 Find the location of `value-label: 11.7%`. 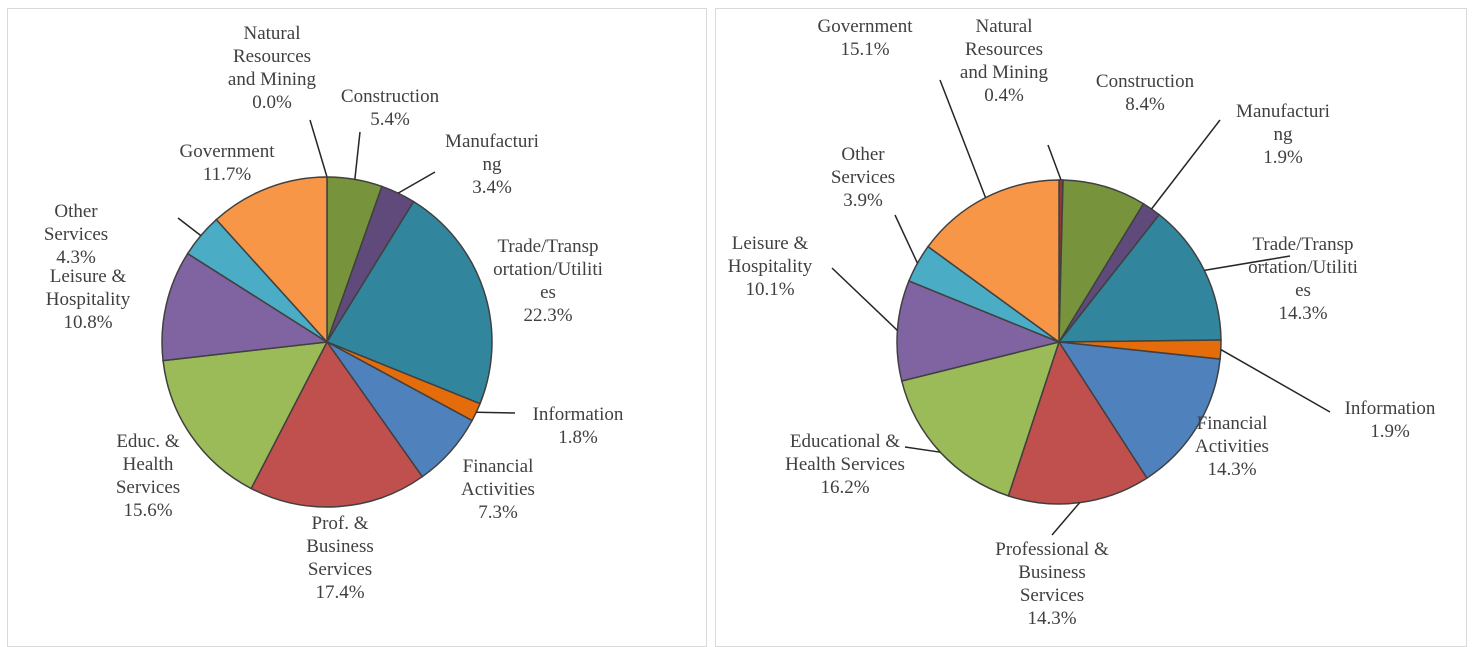

value-label: 11.7% is located at coordinates (227, 174).